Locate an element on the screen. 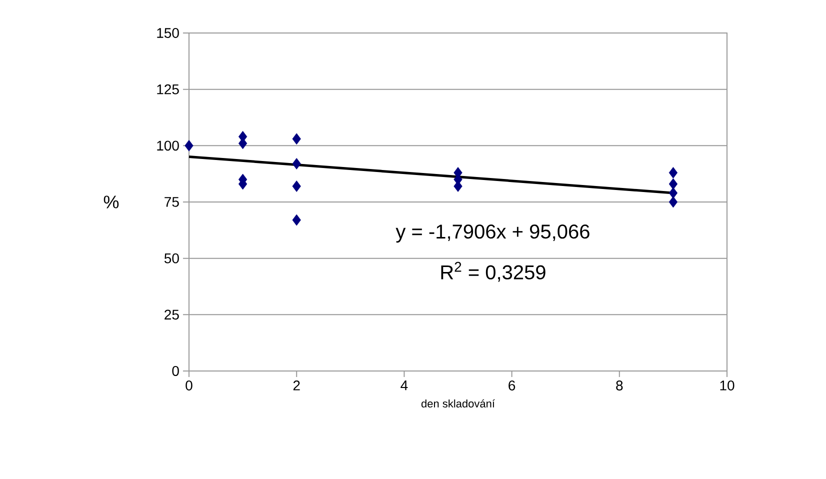  y-tick-label: 125 is located at coordinates (168, 89).